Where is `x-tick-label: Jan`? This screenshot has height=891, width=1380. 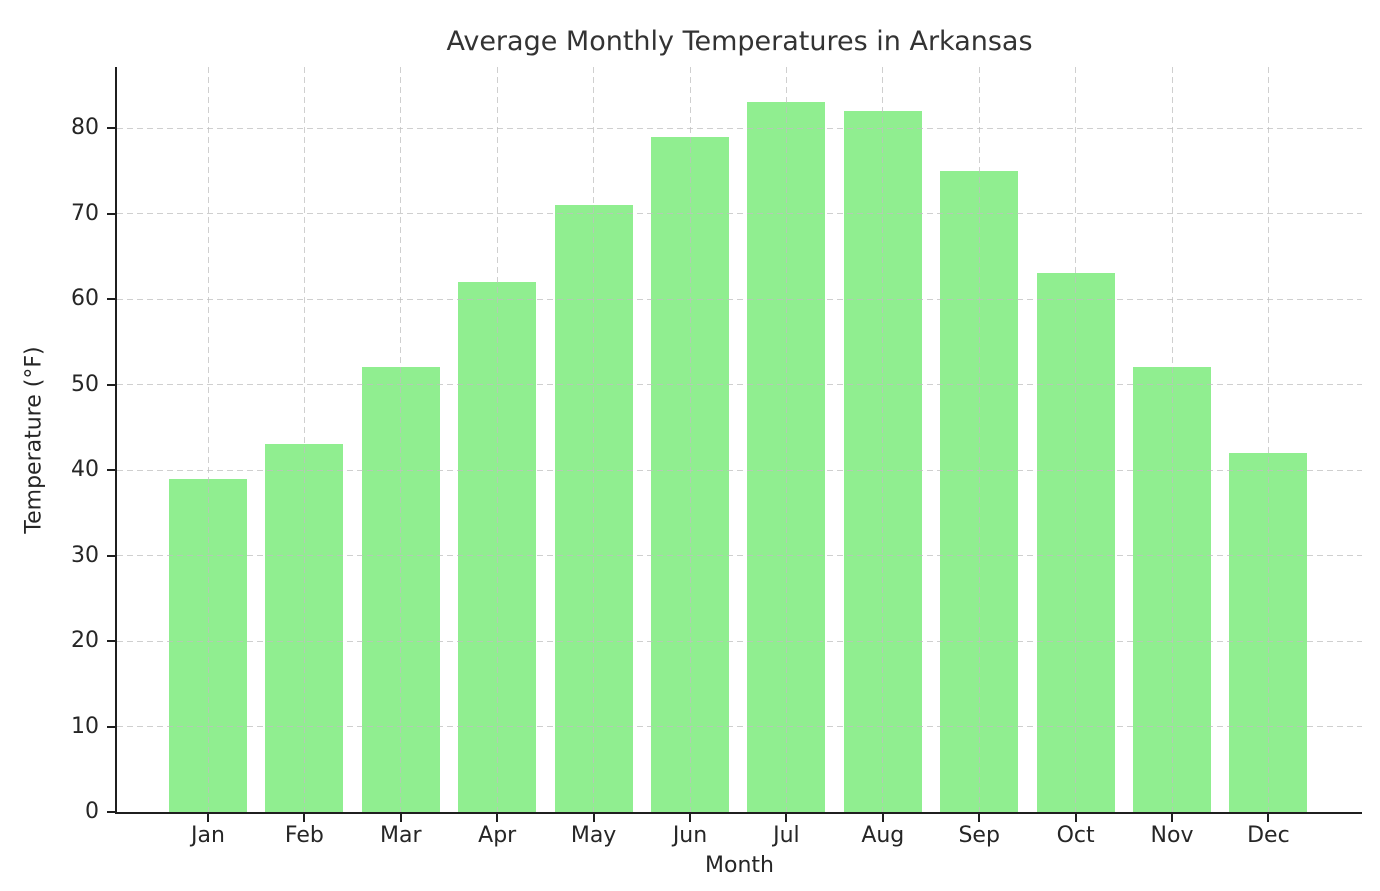
x-tick-label: Jan is located at coordinates (208, 835).